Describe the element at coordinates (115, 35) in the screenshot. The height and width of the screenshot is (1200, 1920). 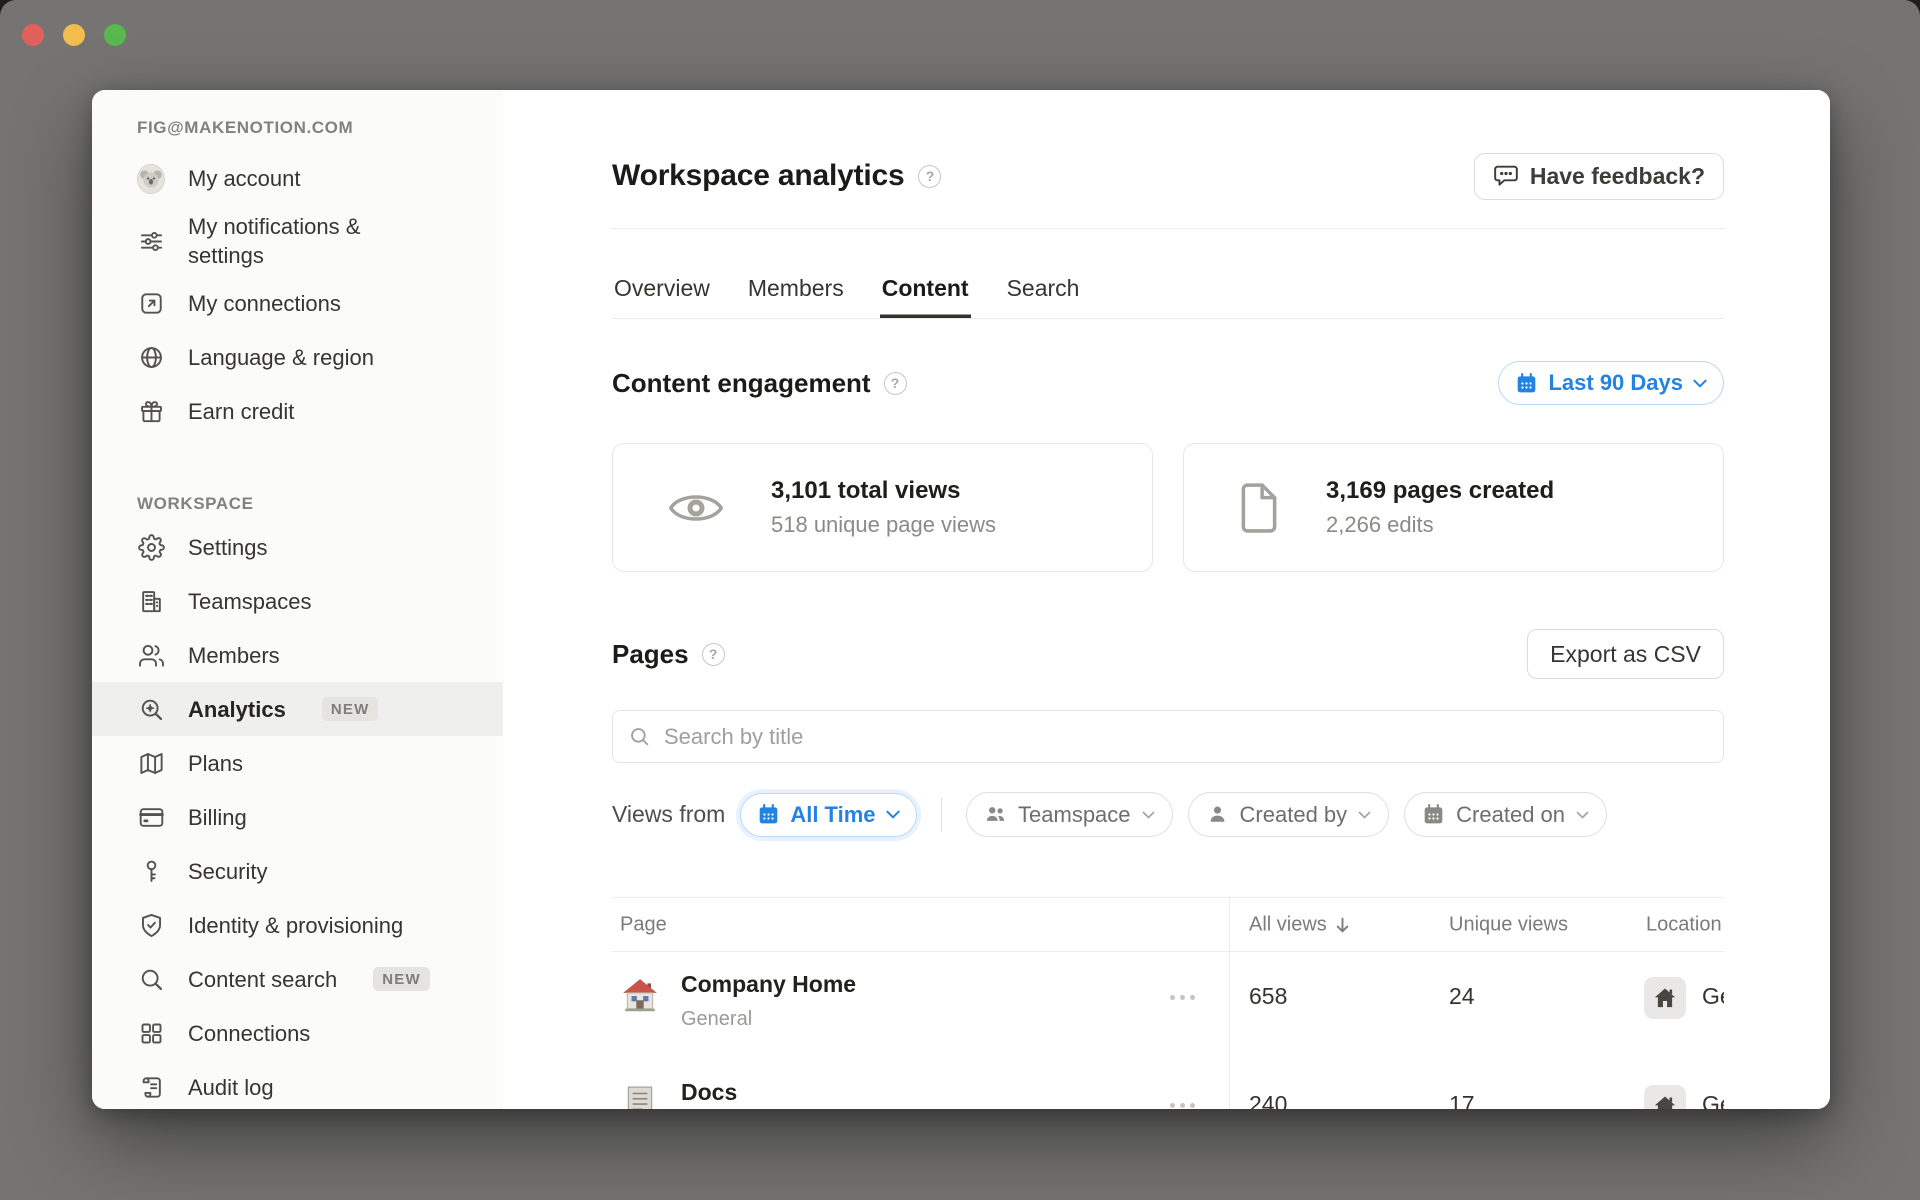
I see `zoom-window-button` at that location.